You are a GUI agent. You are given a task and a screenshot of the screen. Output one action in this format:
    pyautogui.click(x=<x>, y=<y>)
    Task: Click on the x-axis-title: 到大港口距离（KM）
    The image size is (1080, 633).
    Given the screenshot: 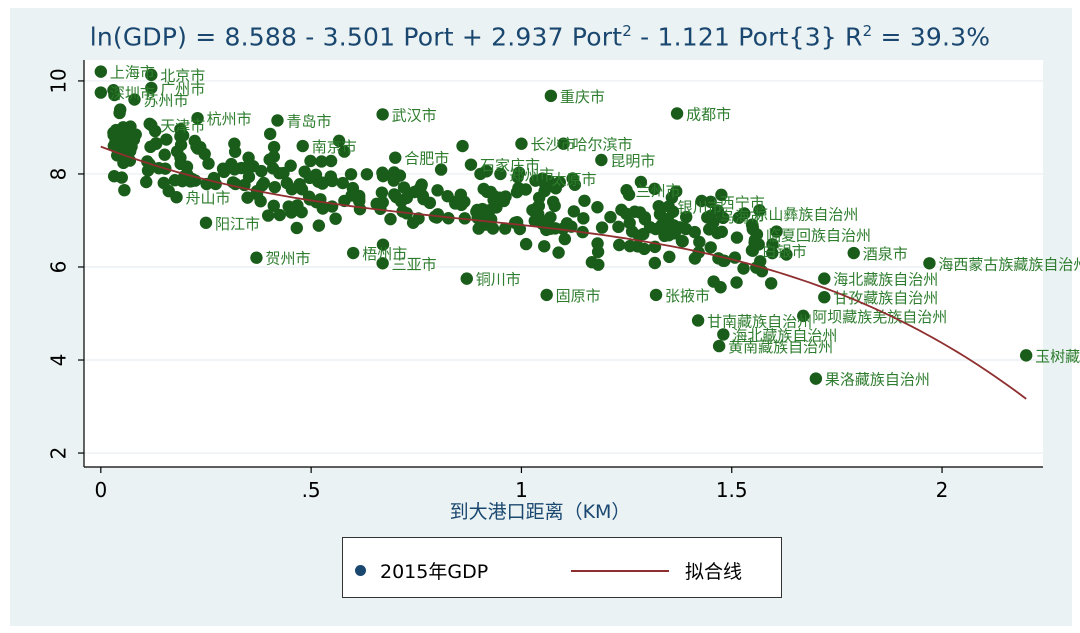 What is the action you would take?
    pyautogui.click(x=540, y=512)
    